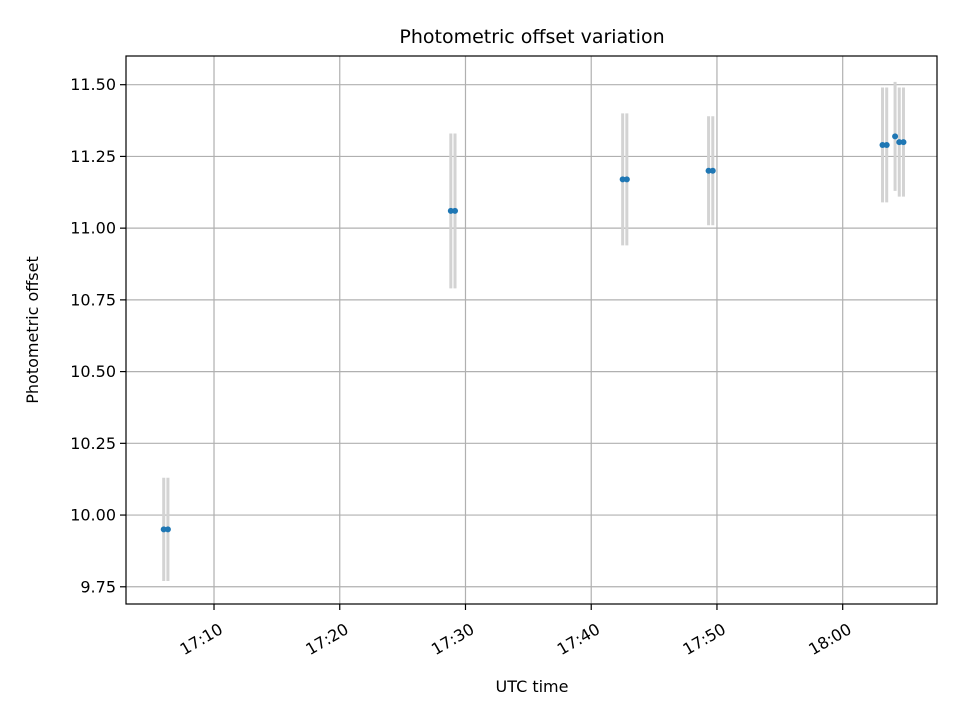  Describe the element at coordinates (93, 156) in the screenshot. I see `y-tick-label: 11.25` at that location.